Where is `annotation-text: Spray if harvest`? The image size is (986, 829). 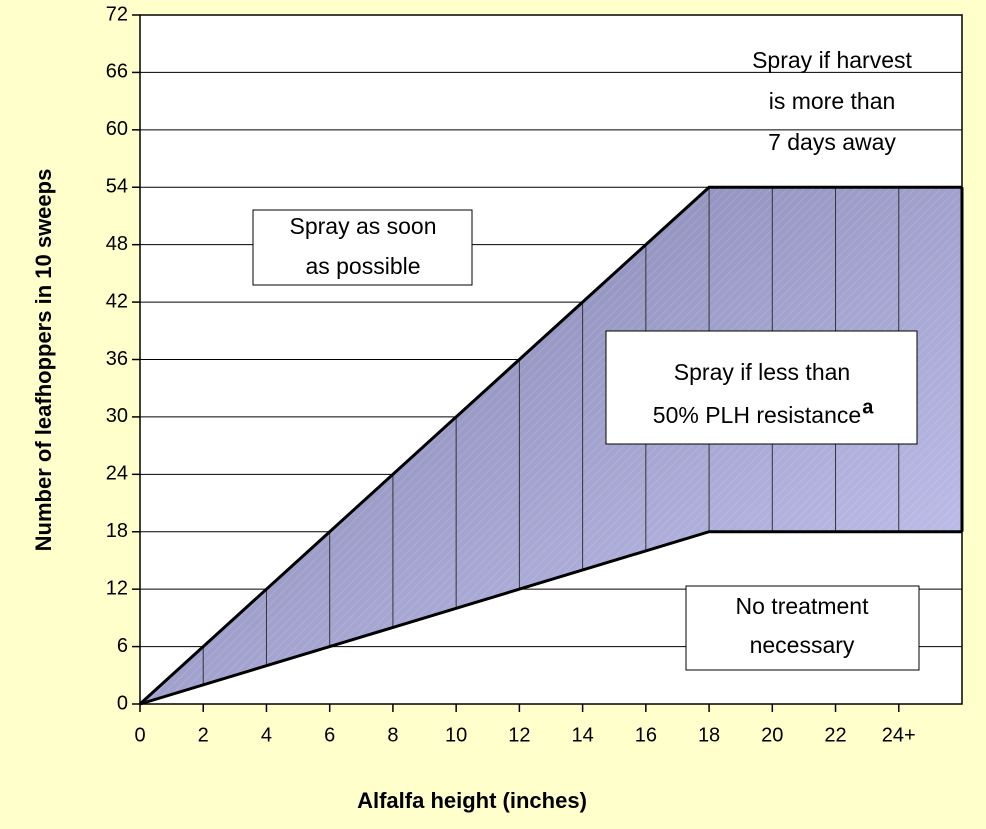
annotation-text: Spray if harvest is located at coordinates (832, 60).